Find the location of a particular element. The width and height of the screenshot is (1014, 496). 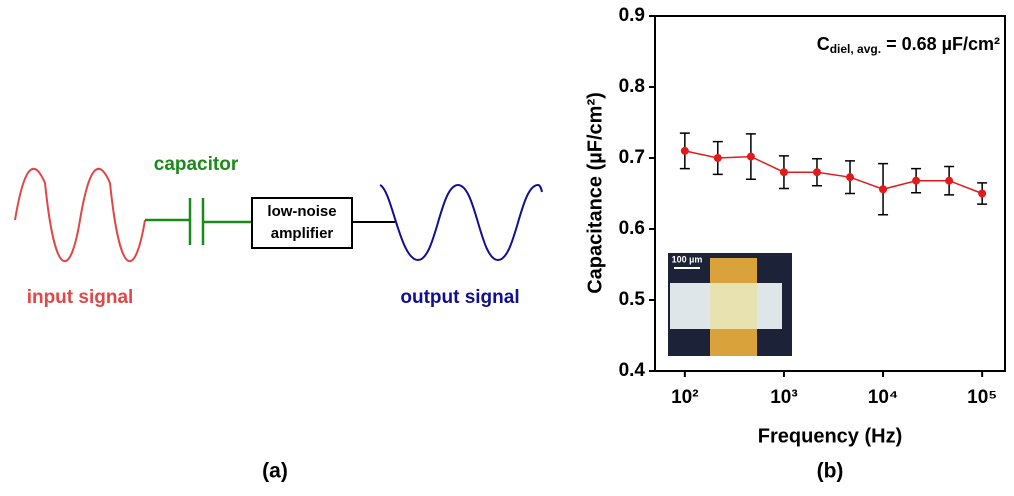

inset: 100 µm is located at coordinates (730, 304).